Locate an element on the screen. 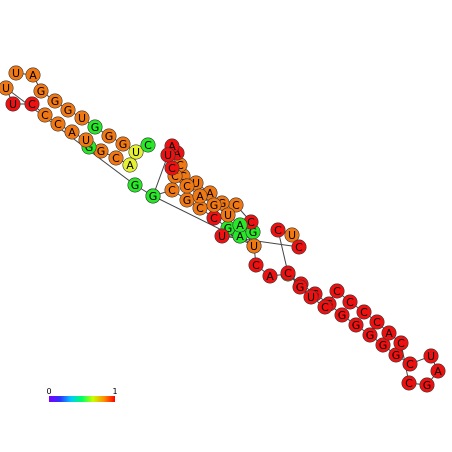  nucleotide-1: U is located at coordinates (16, 73).